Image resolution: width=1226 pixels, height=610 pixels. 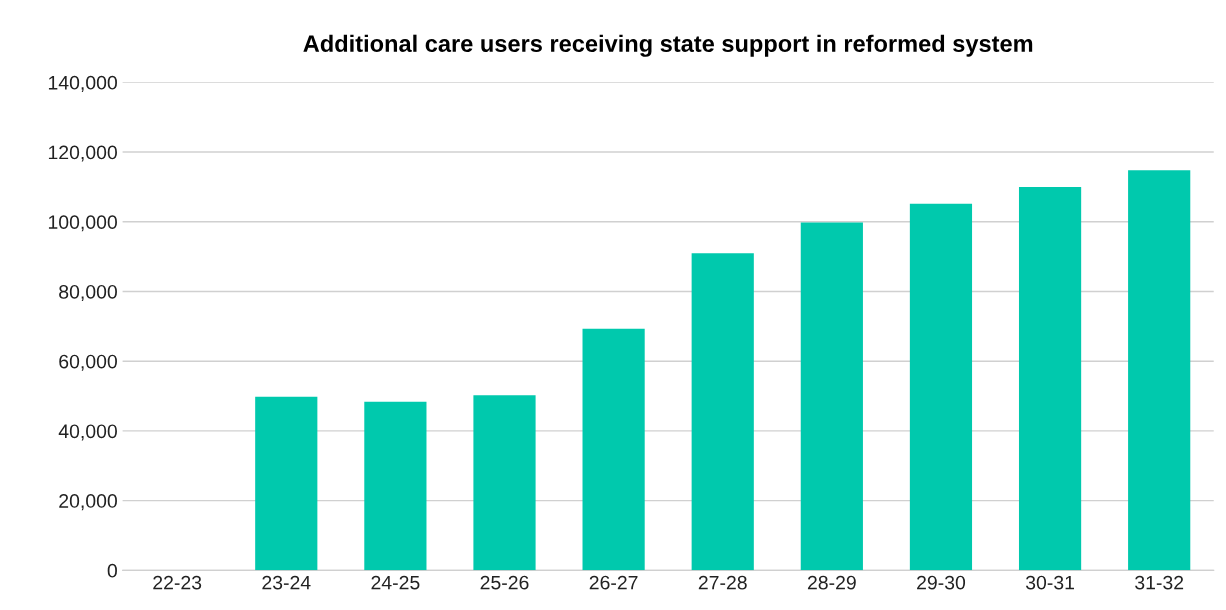 What do you see at coordinates (941, 582) in the screenshot?
I see `x-tick-label: 29-30` at bounding box center [941, 582].